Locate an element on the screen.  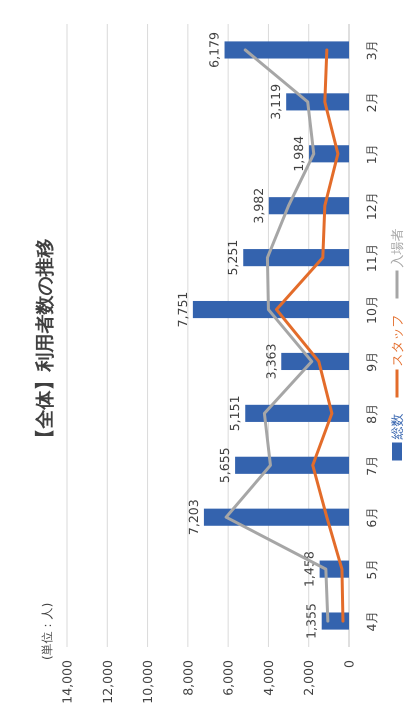
y-tick-label: 7月 is located at coordinates (371, 465).